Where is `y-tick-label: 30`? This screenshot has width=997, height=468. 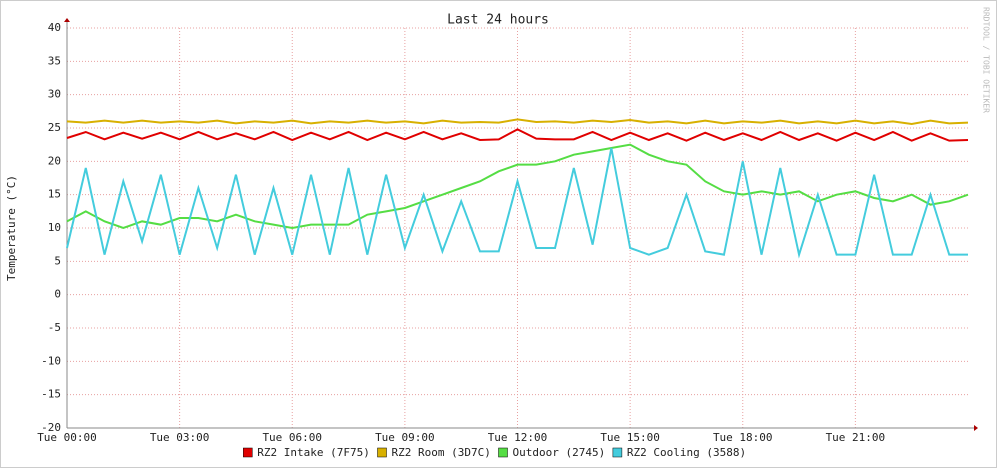 y-tick-label: 30 is located at coordinates (54, 94).